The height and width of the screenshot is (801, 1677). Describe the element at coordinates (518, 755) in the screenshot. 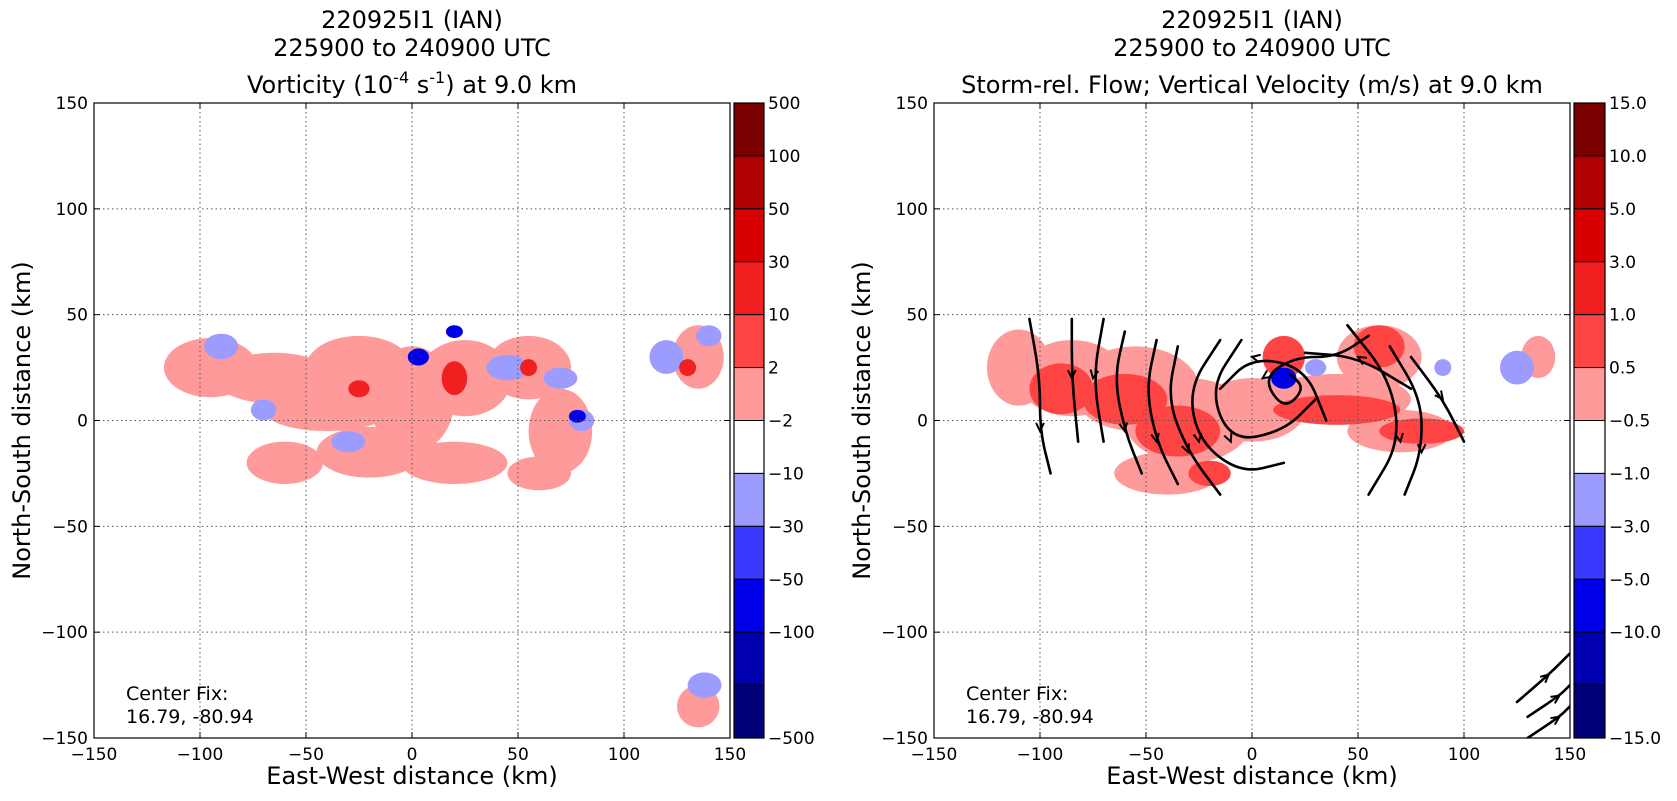

I see `x-tick-label: 50` at that location.